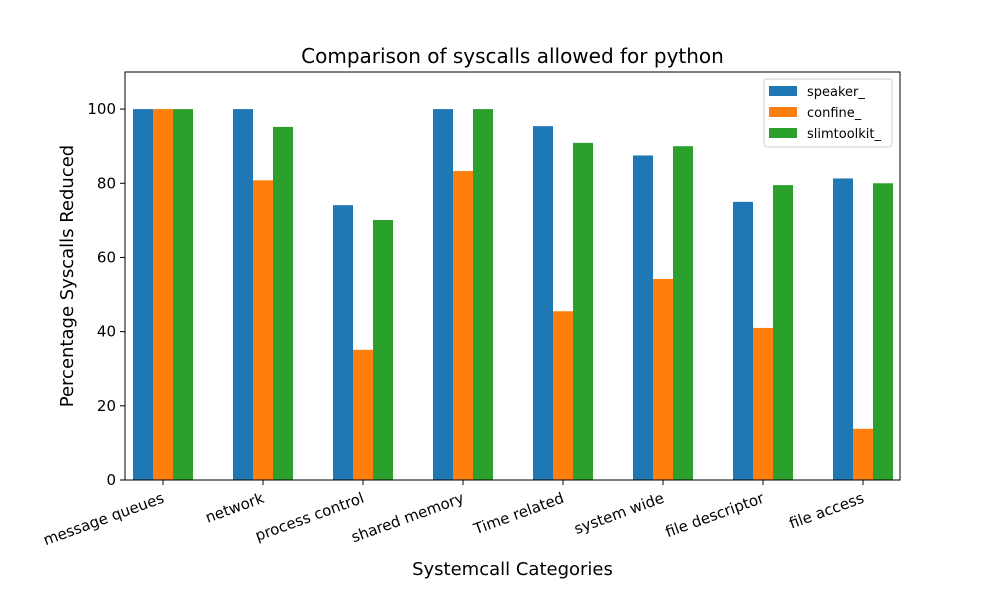  What do you see at coordinates (183, 294) in the screenshot?
I see `bar-slimtoolkit-message-queues` at bounding box center [183, 294].